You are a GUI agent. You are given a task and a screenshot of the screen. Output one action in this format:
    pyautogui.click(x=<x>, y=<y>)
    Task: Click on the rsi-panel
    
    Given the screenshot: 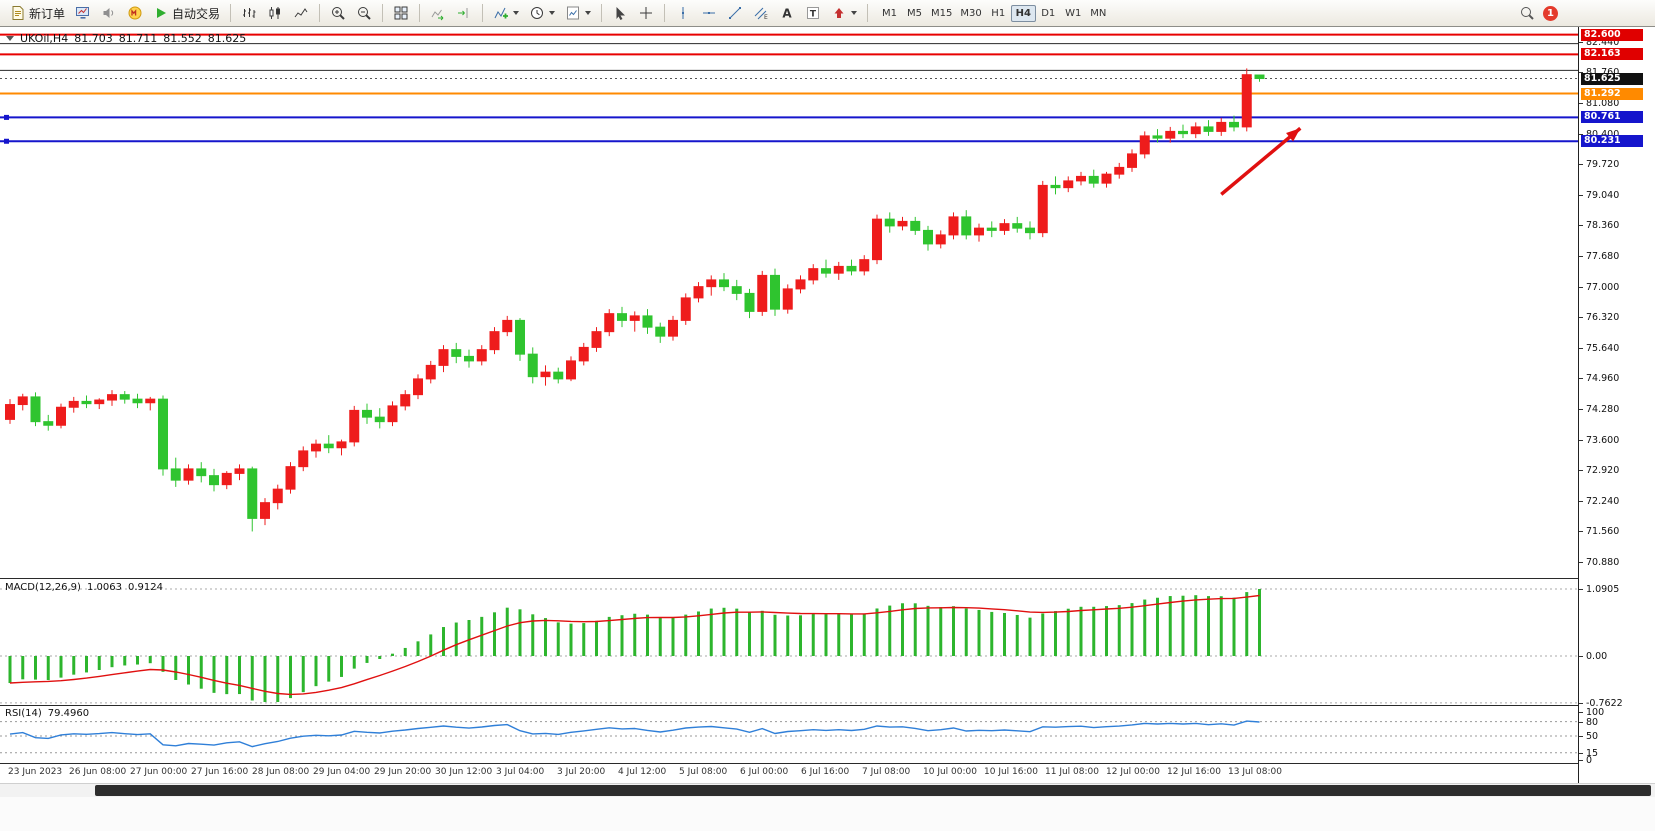 What is the action you would take?
    pyautogui.click(x=789, y=734)
    